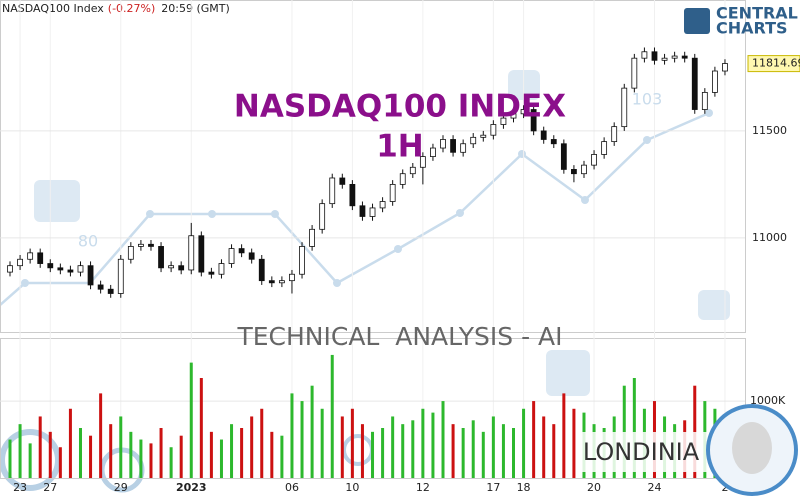 Image resolution: width=800 pixels, height=500 pixels. Describe the element at coordinates (88, 241) in the screenshot. I see `annotation: 80` at that location.